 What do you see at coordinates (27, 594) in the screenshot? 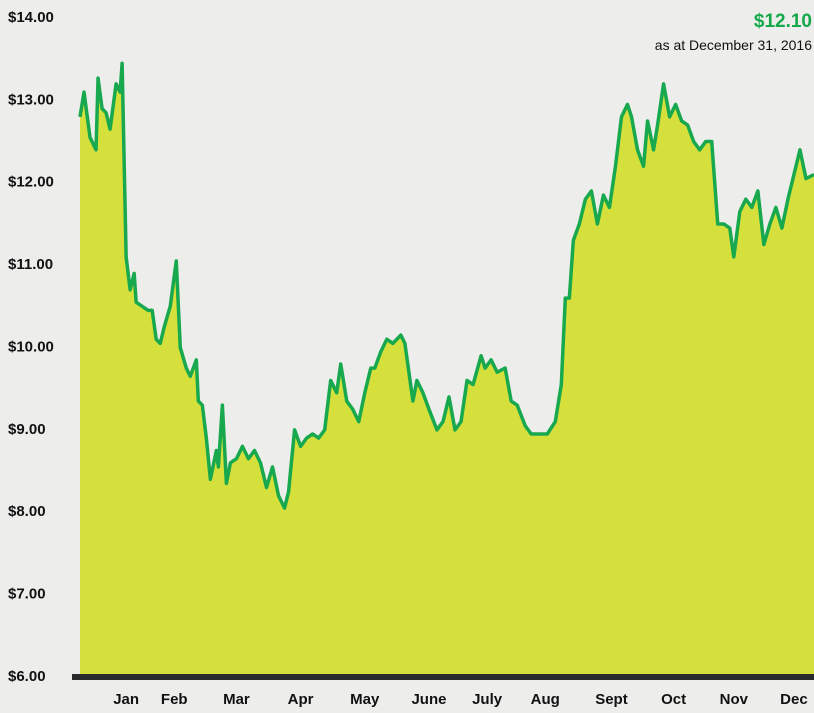
I see `y-tick-label: $7.00` at bounding box center [27, 594].